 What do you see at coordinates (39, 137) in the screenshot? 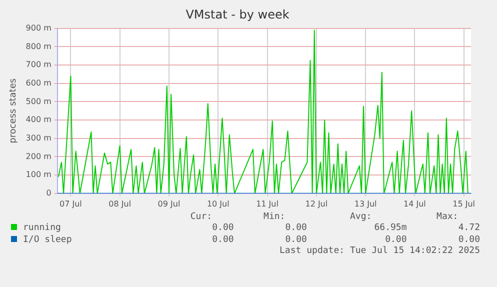
I see `y-tick-label: 300 m` at bounding box center [39, 137].